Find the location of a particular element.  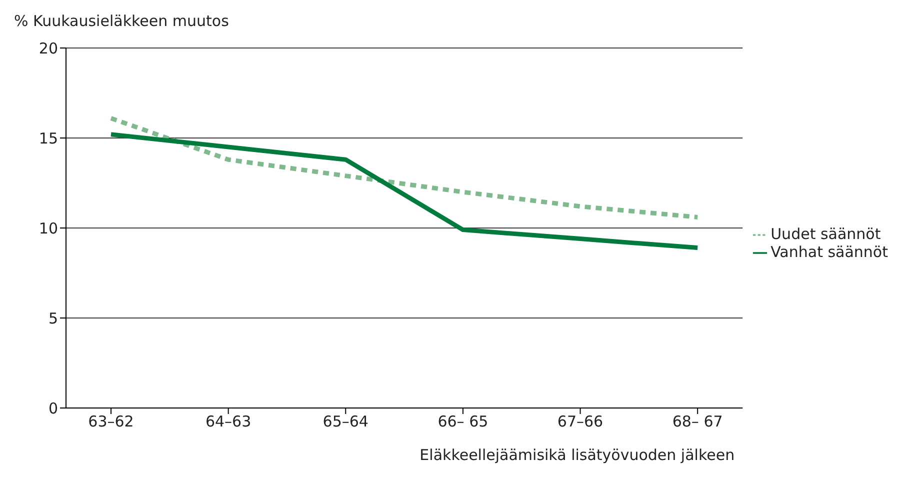

y-tick-label: 5 is located at coordinates (53, 318).